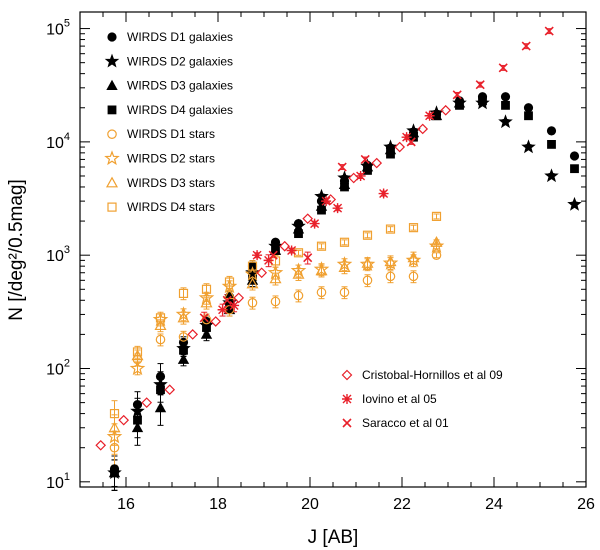  Describe the element at coordinates (126, 504) in the screenshot. I see `x-tick-label: 16` at that location.